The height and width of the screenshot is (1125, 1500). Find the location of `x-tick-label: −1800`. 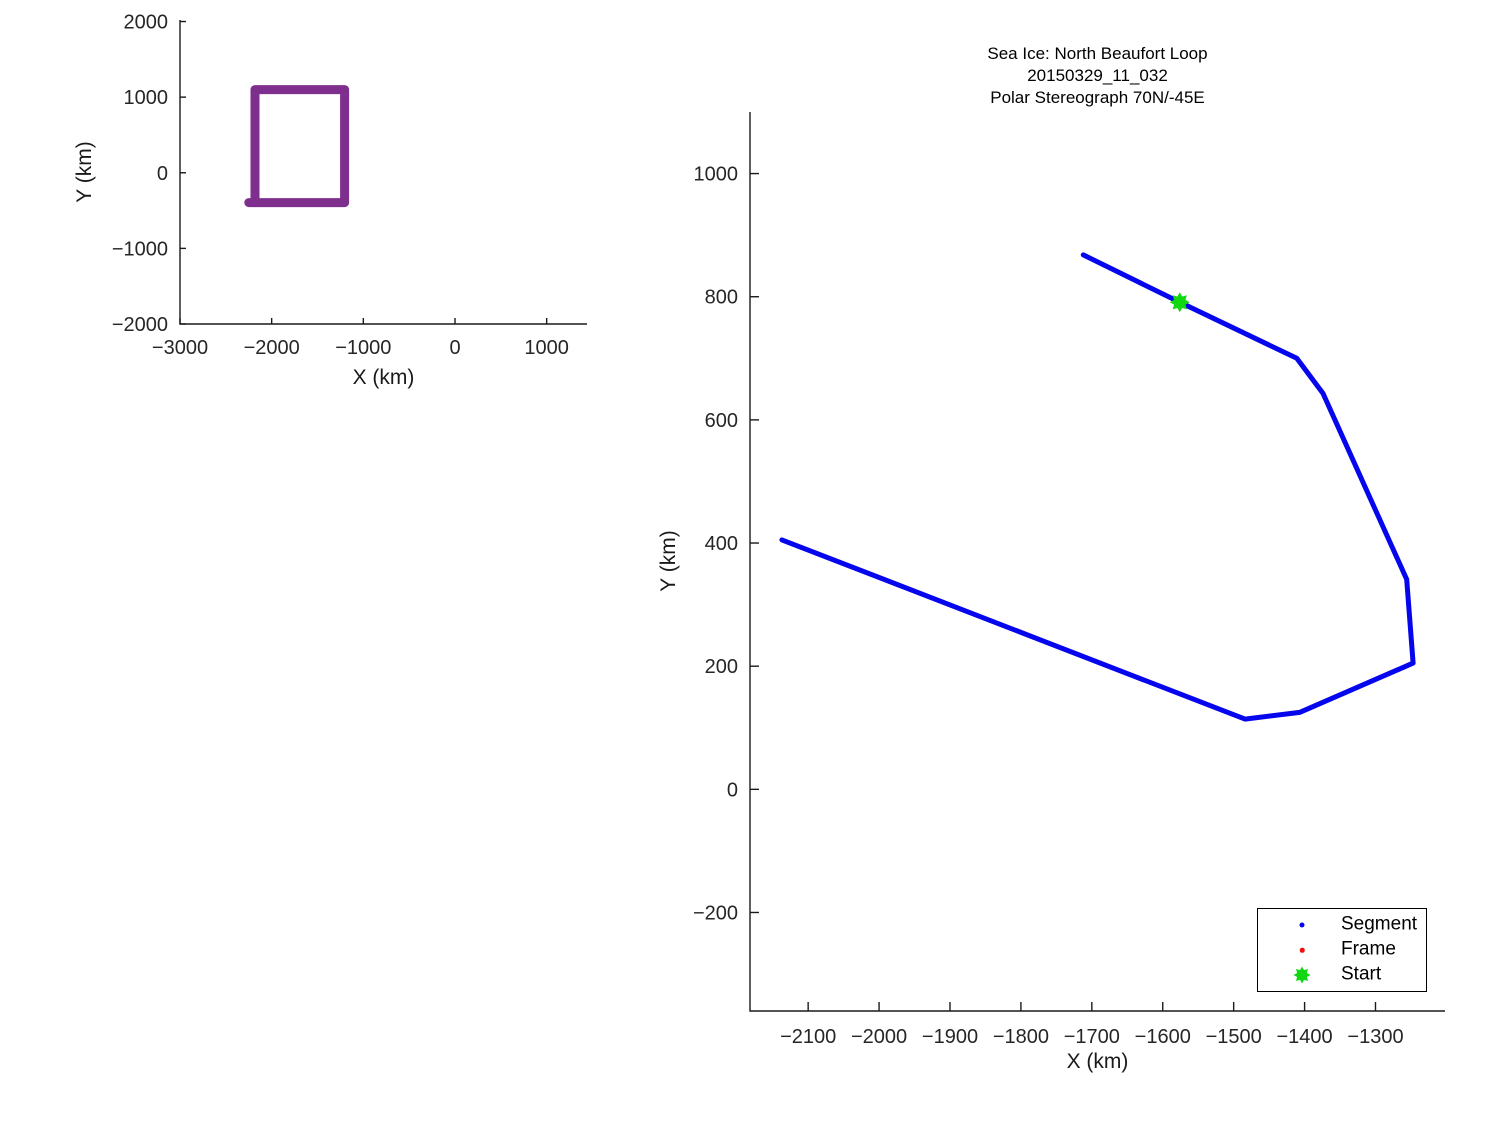

x-tick-label: −1800 is located at coordinates (1021, 1037).